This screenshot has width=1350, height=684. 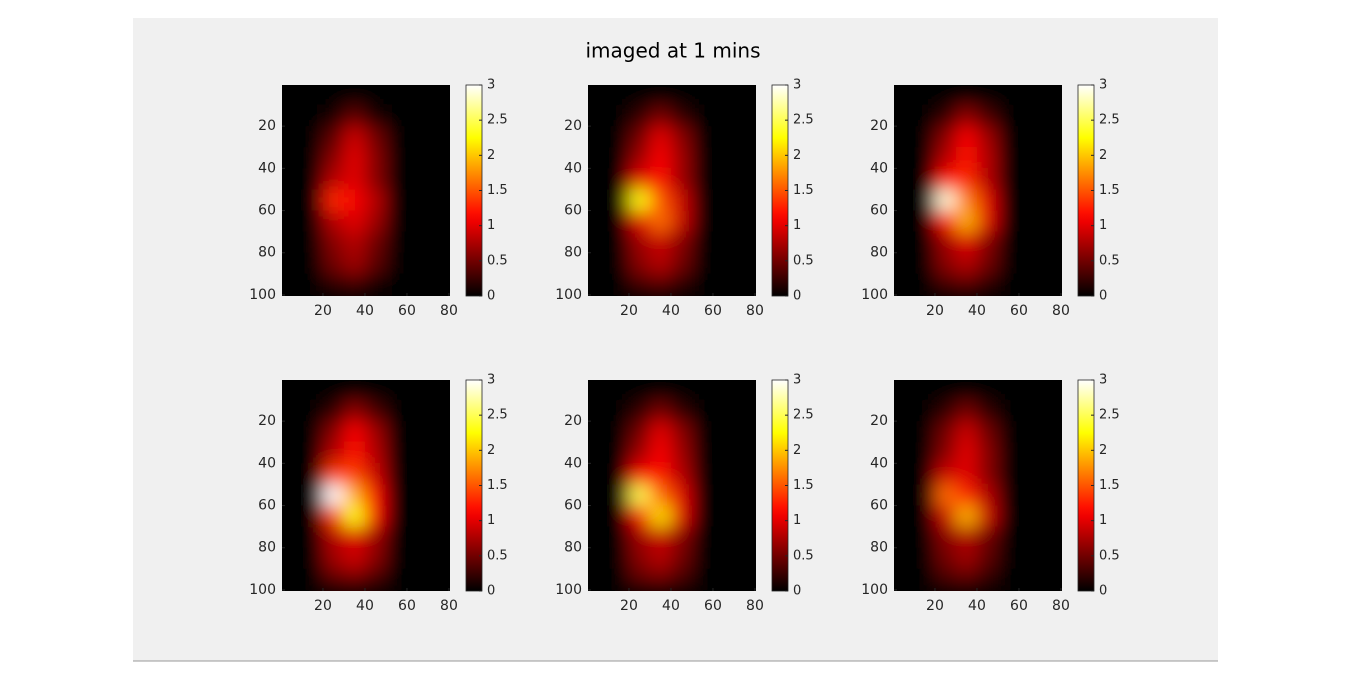 What do you see at coordinates (491, 591) in the screenshot?
I see `colorbar-tick-label: 0` at bounding box center [491, 591].